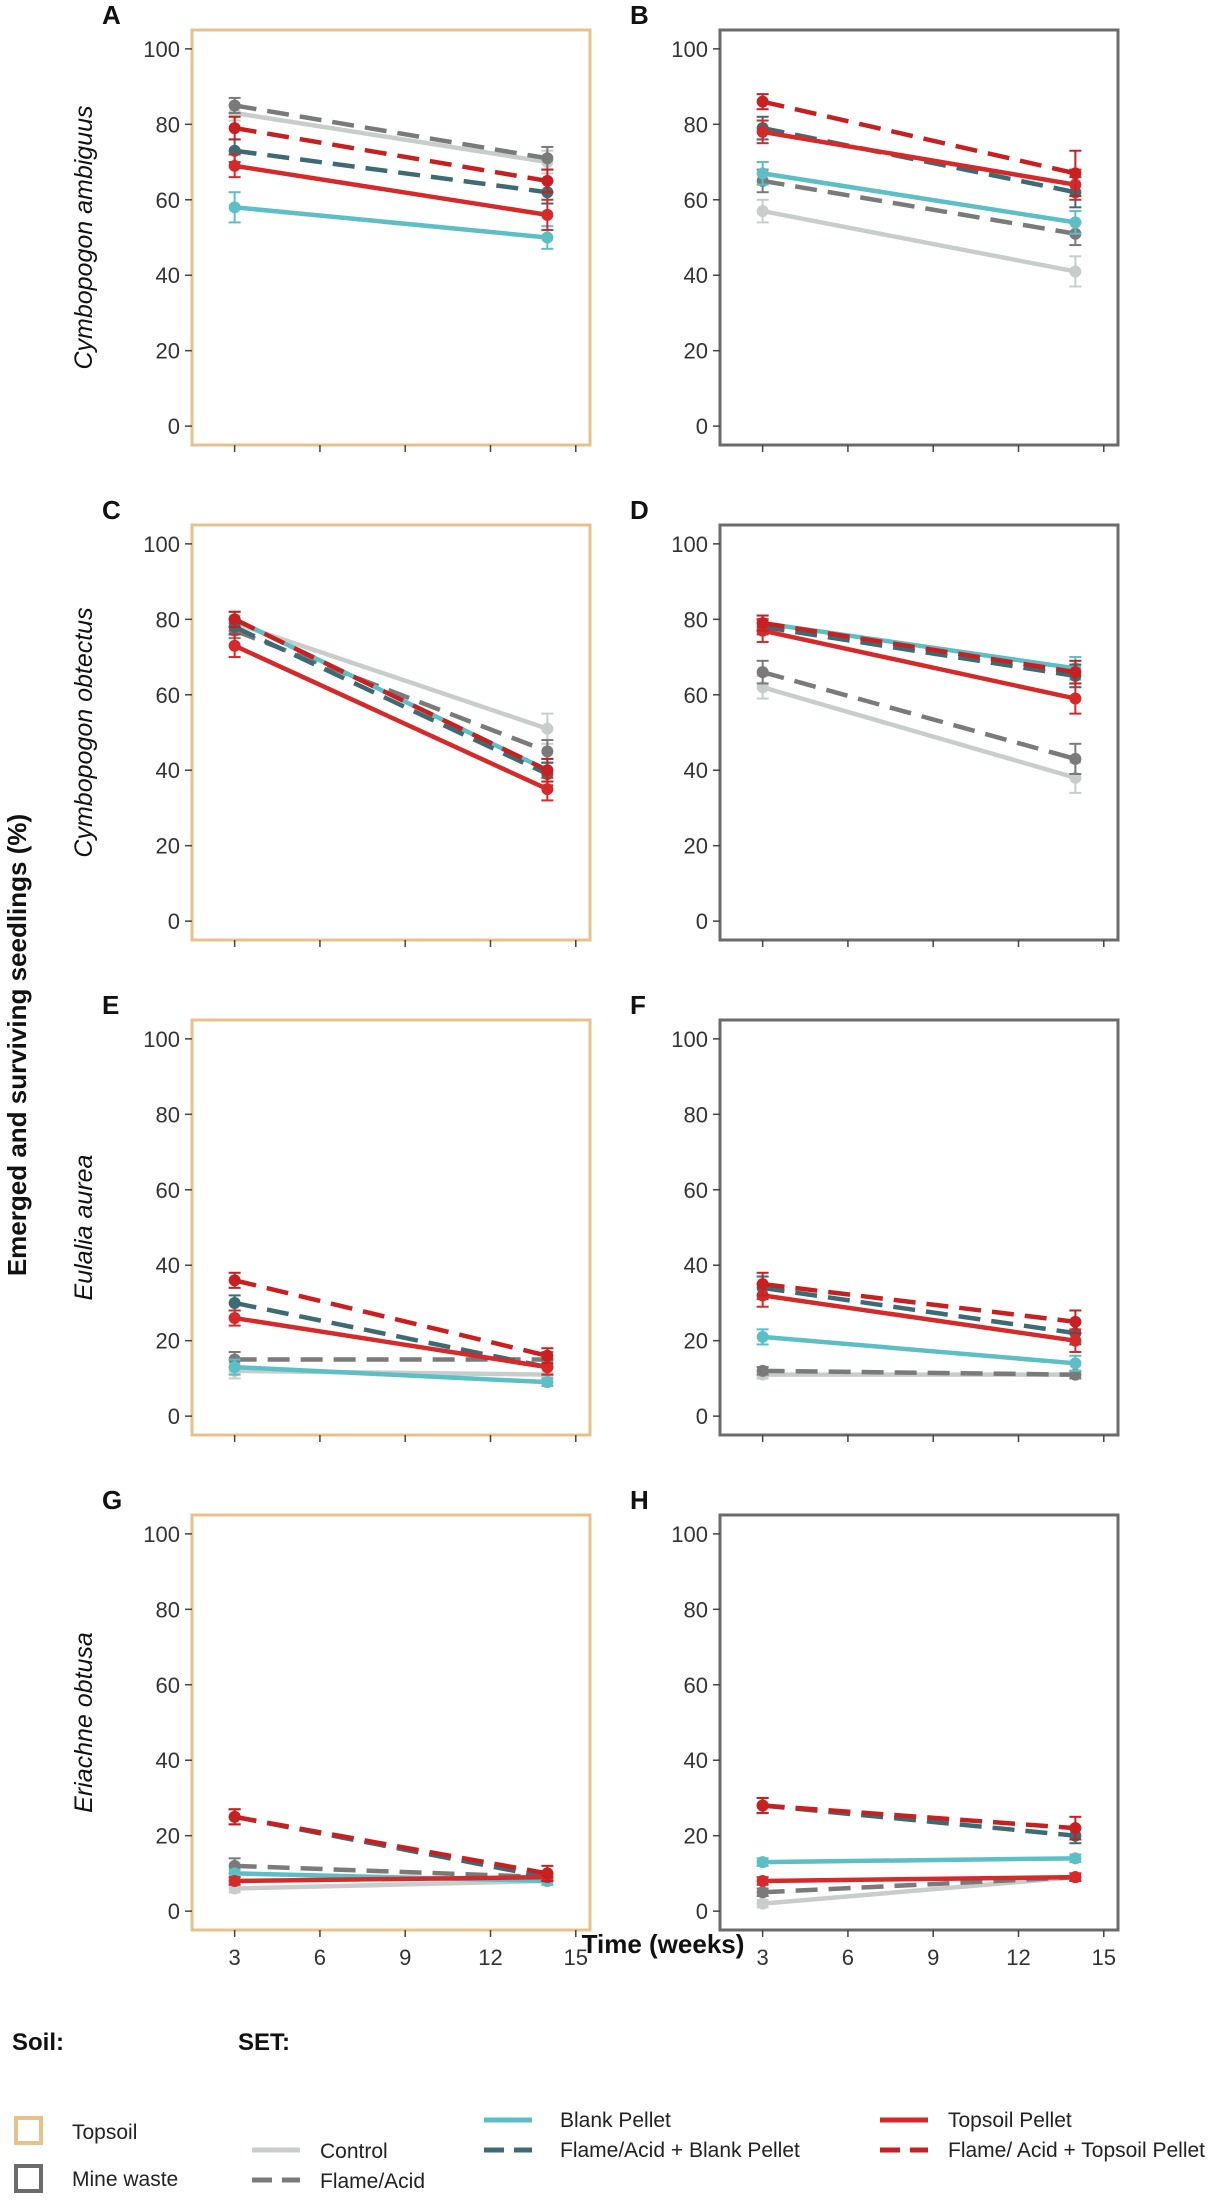 The image size is (1231, 2203). What do you see at coordinates (615, 2120) in the screenshot?
I see `legend-blank-label: Blank Pellet` at bounding box center [615, 2120].